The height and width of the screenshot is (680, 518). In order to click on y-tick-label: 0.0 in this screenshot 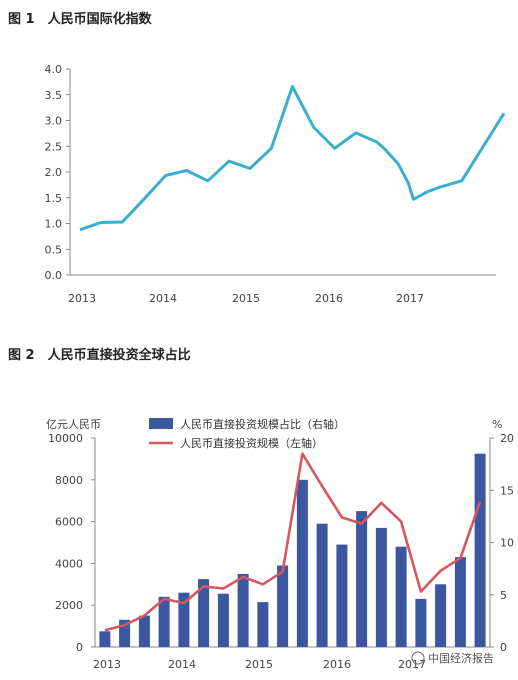, I will do `click(54, 275)`.